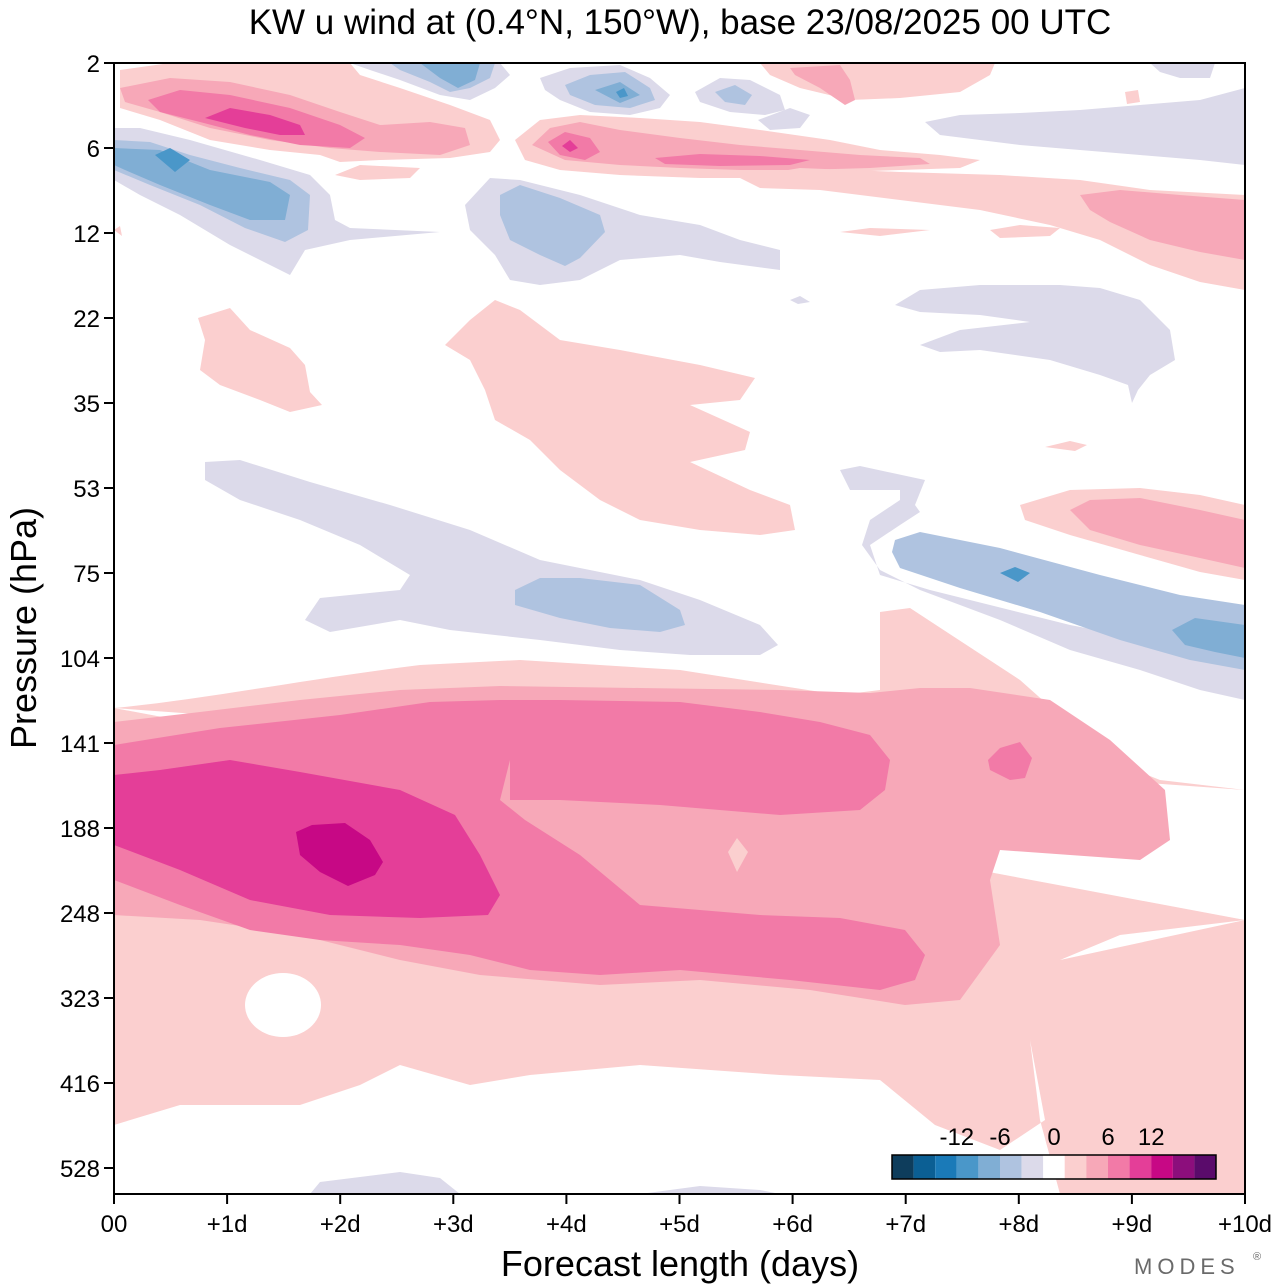 This screenshot has height=1286, width=1280. I want to click on x-tick-label: +1d, so click(227, 1224).